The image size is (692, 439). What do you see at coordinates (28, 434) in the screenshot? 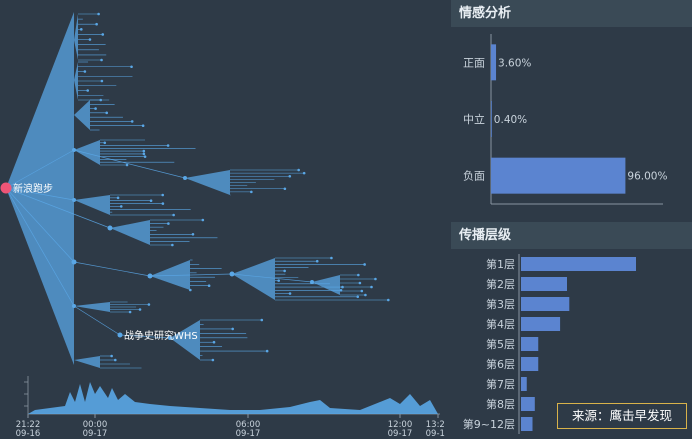
I see `timeline-tick-date: 09-16` at bounding box center [28, 434].